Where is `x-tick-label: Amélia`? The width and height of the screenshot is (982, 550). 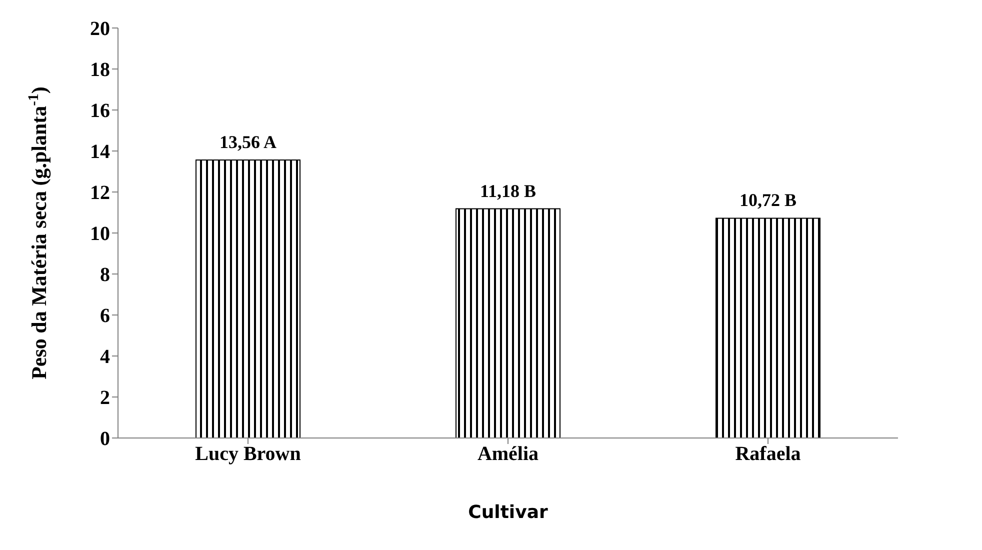 x-tick-label: Amélia is located at coordinates (508, 454).